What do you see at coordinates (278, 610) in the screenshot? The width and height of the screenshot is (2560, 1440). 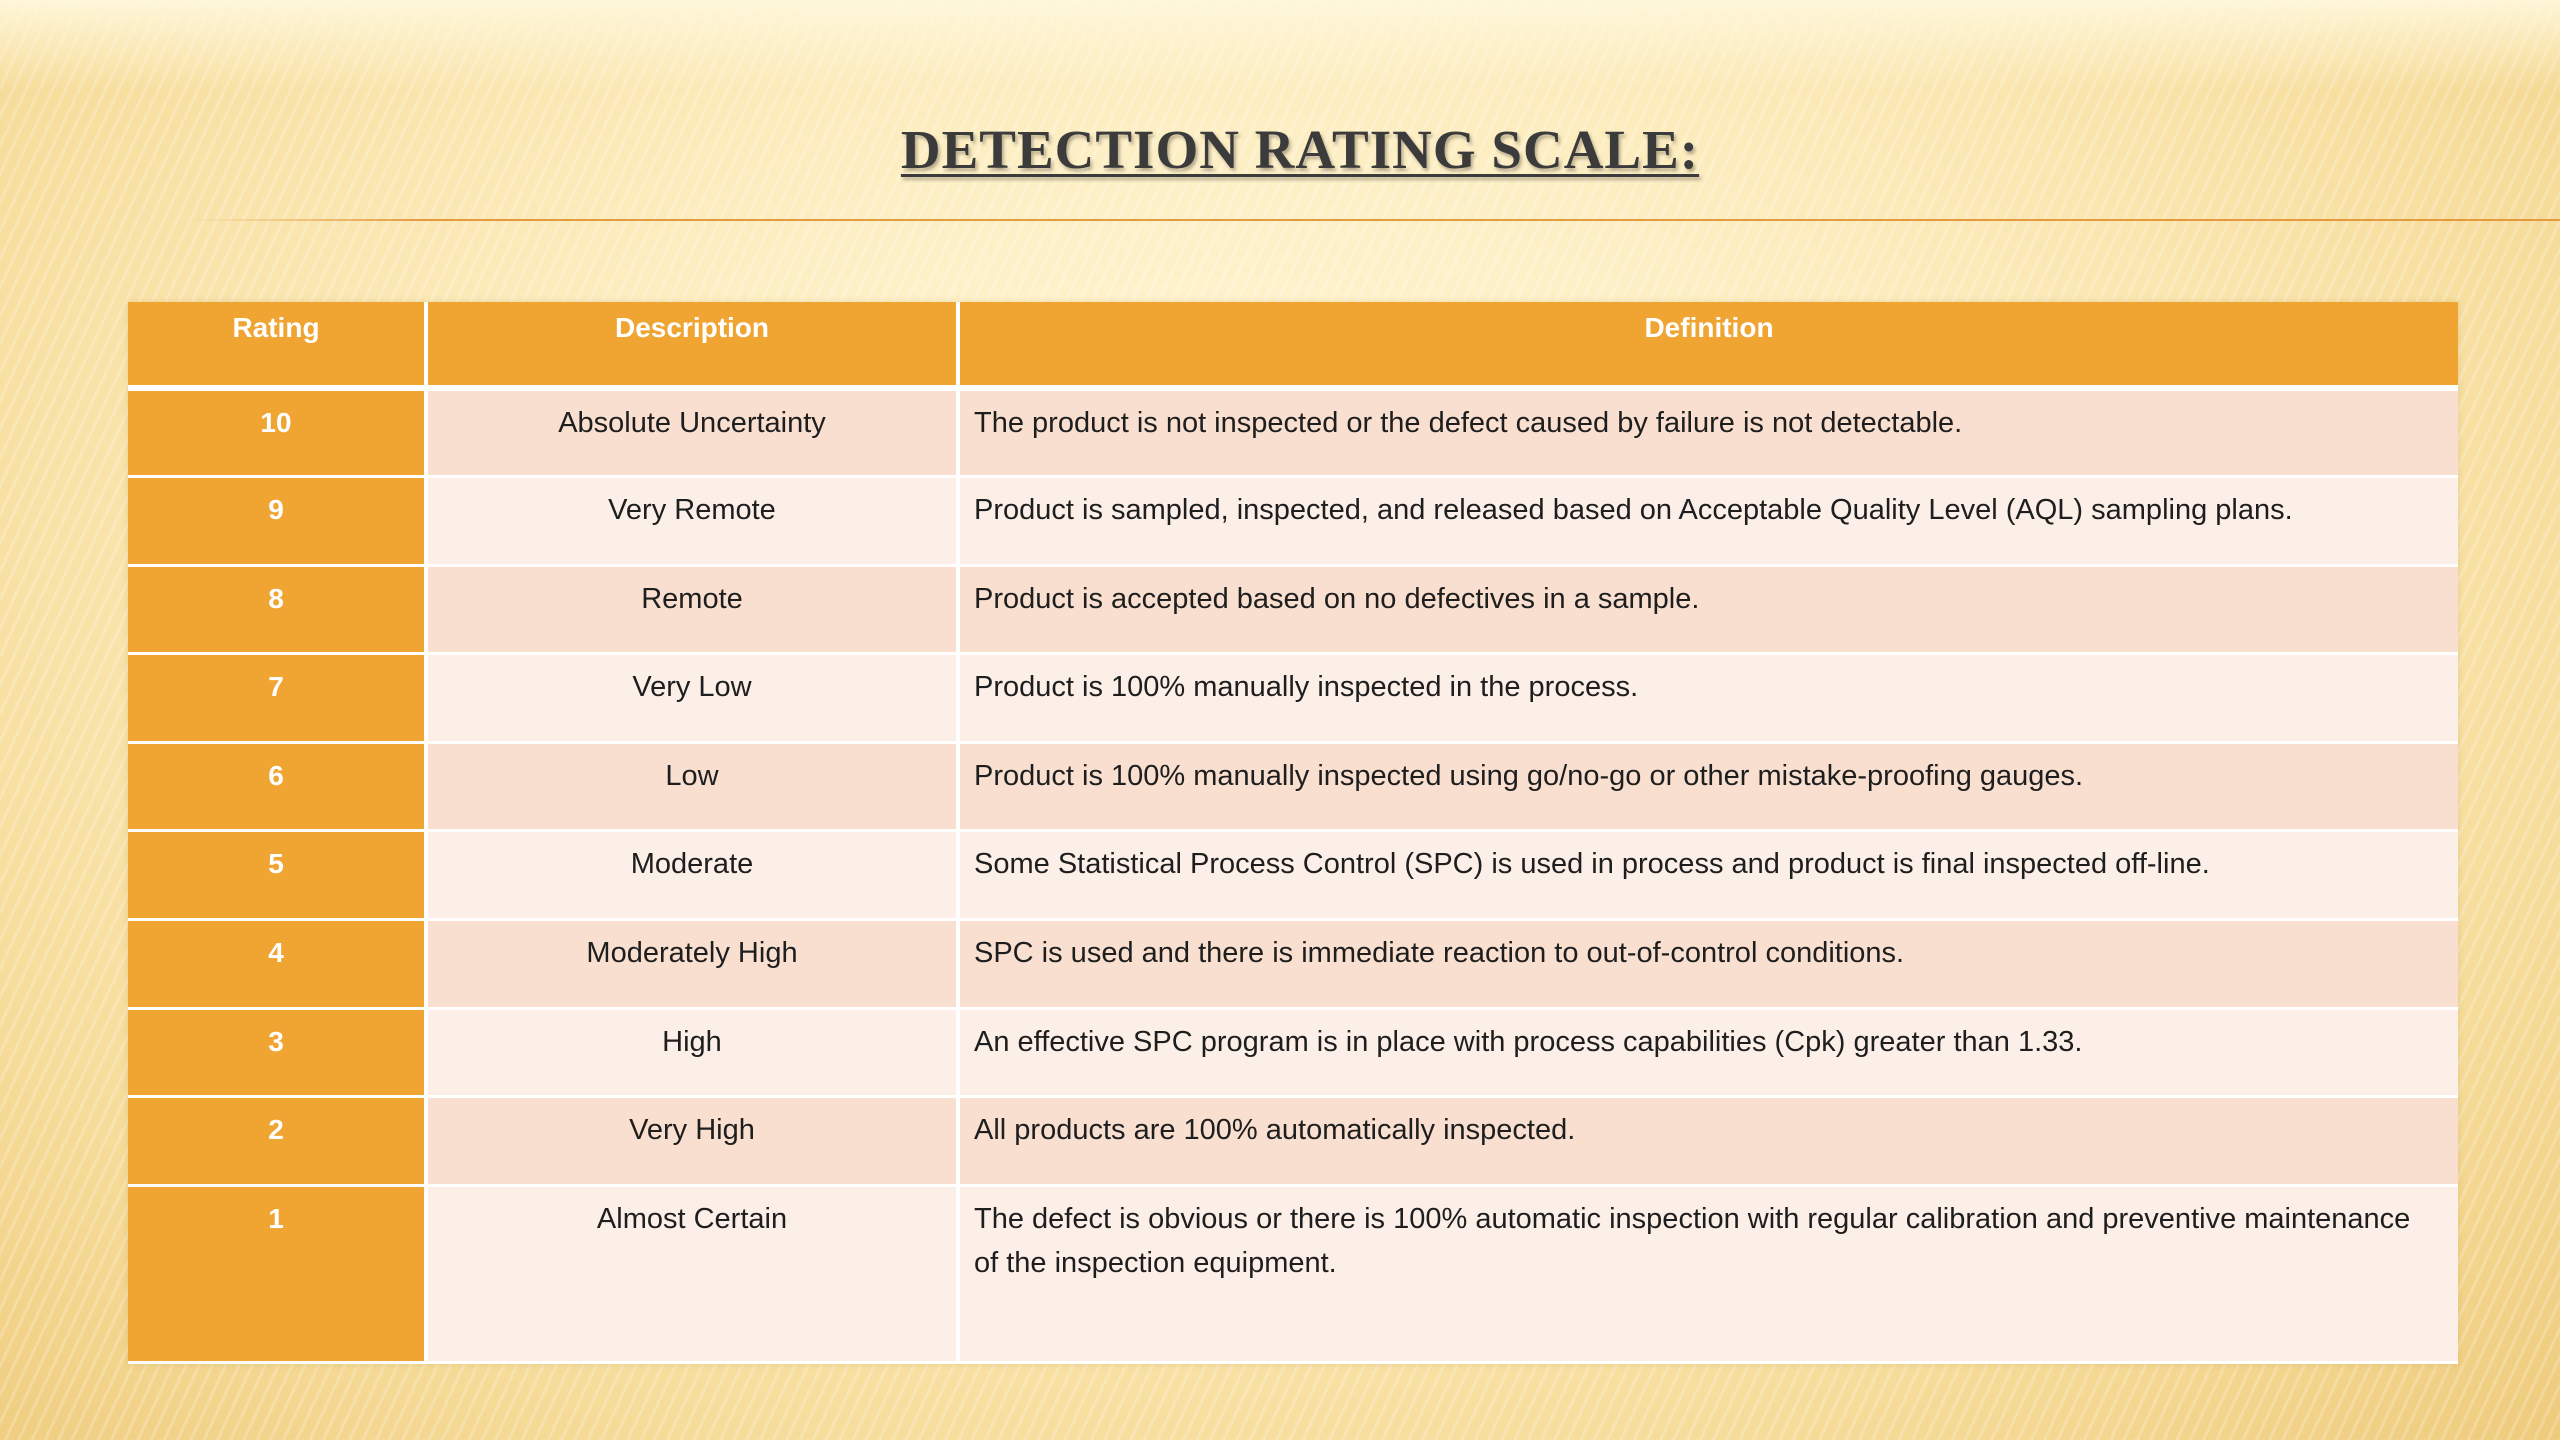 I see `rating-cell: 8` at bounding box center [278, 610].